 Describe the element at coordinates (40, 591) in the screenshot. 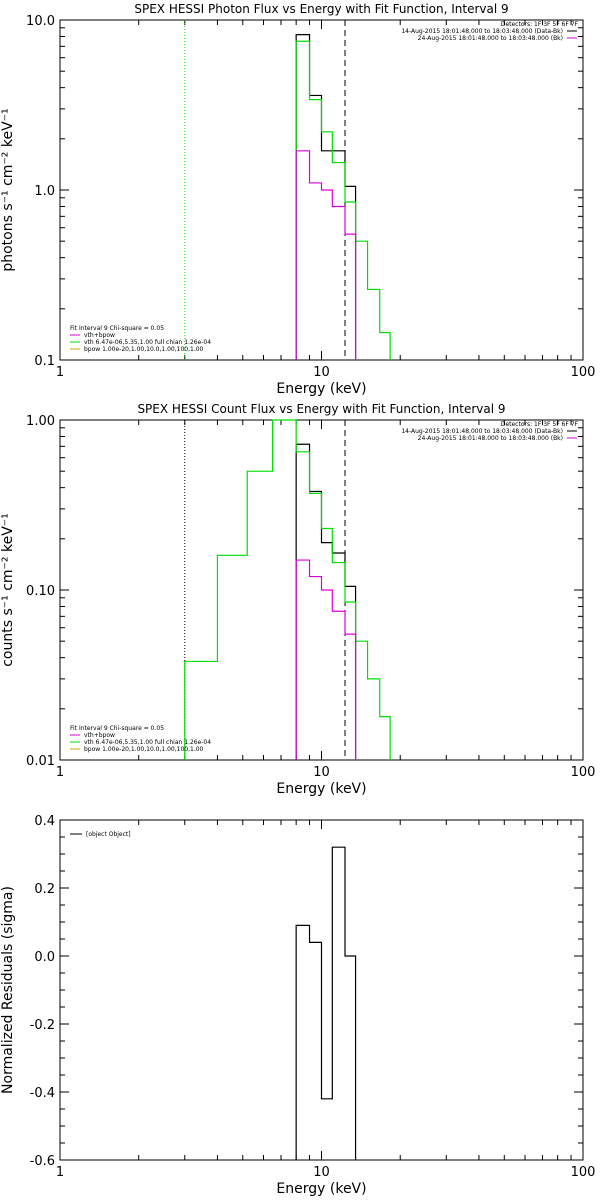

I see `y-tick-label: 0.10` at that location.